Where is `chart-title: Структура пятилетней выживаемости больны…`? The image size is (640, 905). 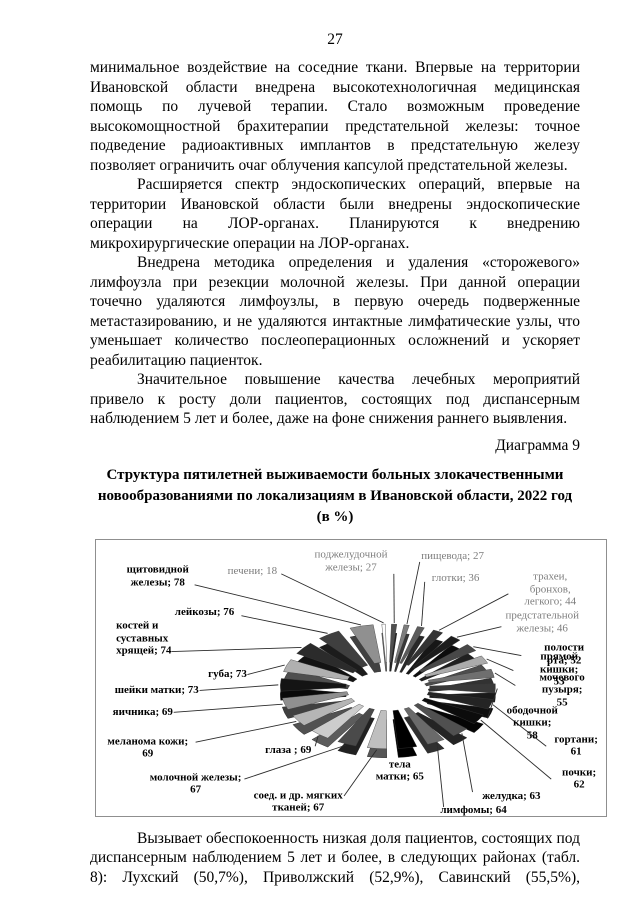
chart-title: Структура пятилетней выживаемости больны… is located at coordinates (335, 495).